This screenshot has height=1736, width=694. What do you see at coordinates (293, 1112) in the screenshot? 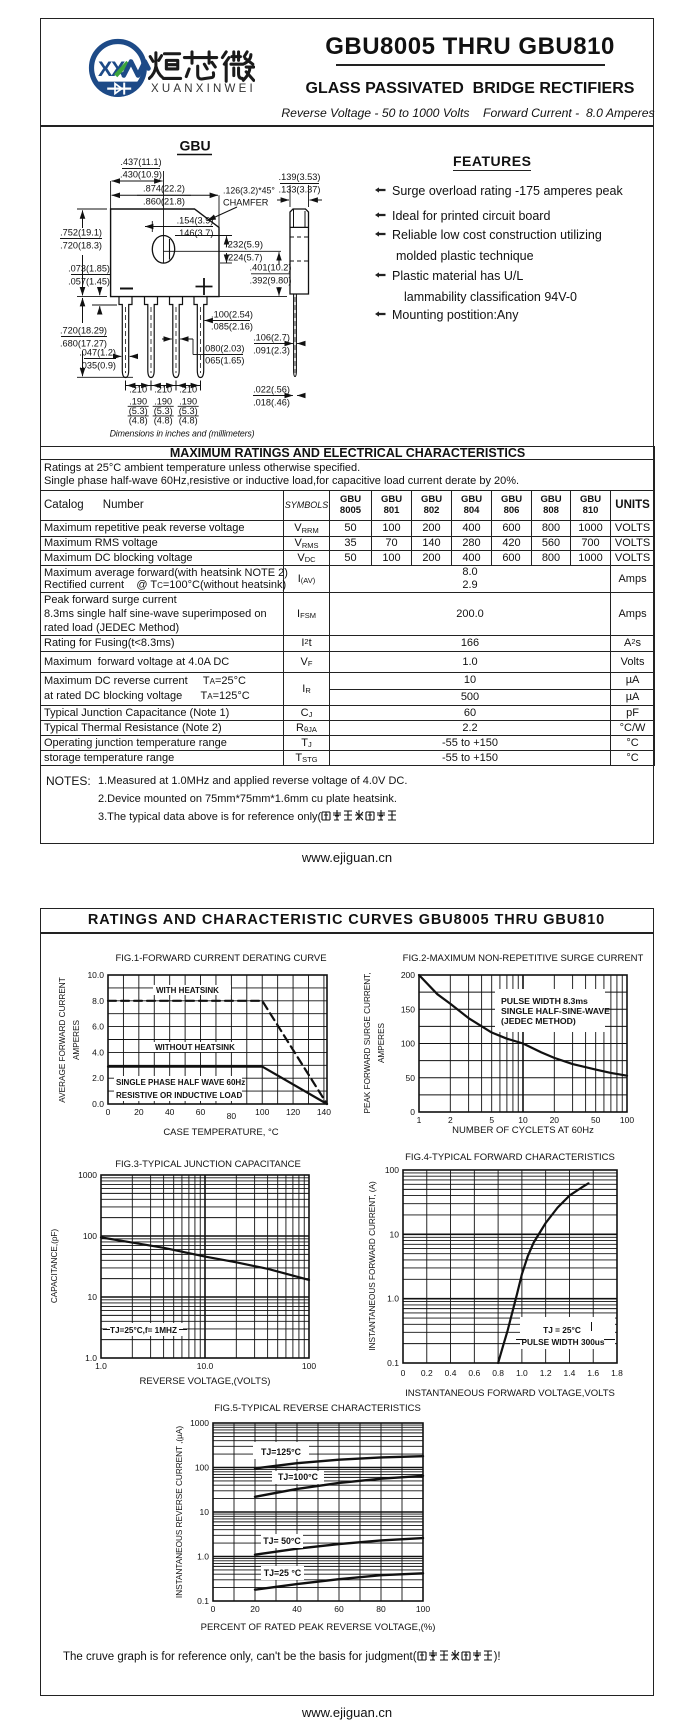
I see `svg-text: 120` at bounding box center [293, 1112].